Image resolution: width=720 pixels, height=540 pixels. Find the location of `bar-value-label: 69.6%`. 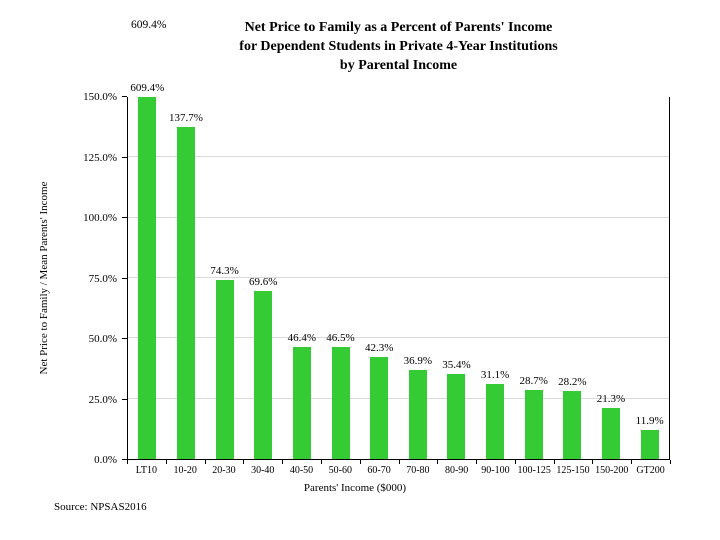

bar-value-label: 69.6% is located at coordinates (263, 282).